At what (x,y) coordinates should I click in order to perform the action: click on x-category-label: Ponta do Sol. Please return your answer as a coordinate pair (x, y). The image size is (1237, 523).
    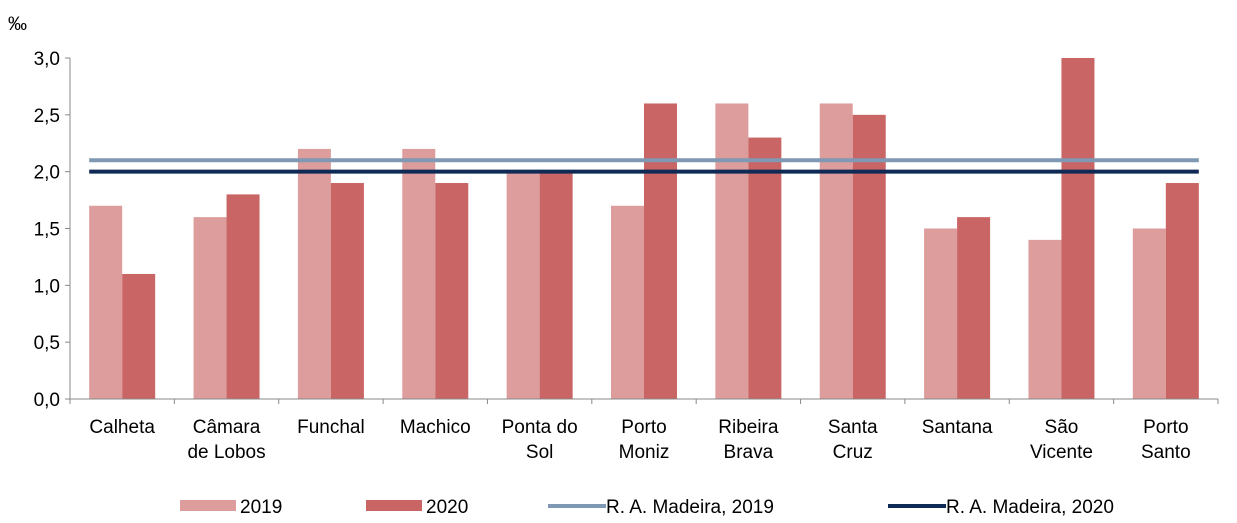
    Looking at the image, I should click on (540, 440).